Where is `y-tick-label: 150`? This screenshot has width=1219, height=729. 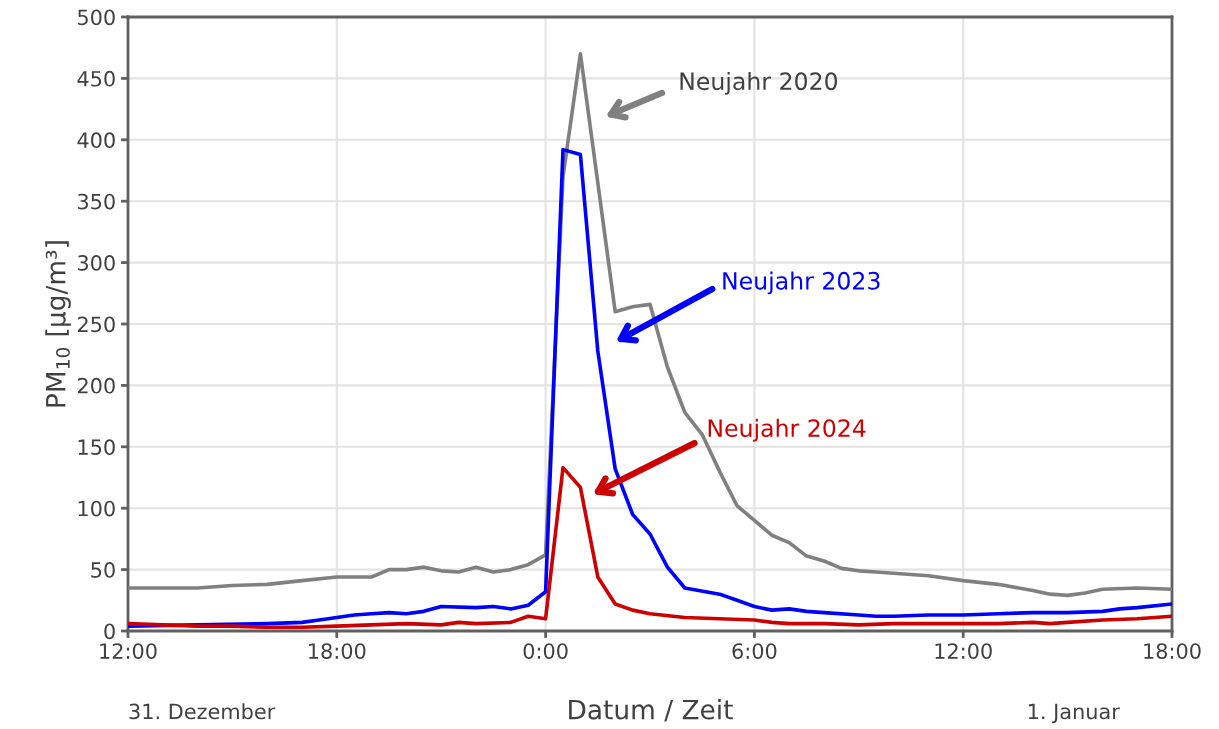 y-tick-label: 150 is located at coordinates (96, 447).